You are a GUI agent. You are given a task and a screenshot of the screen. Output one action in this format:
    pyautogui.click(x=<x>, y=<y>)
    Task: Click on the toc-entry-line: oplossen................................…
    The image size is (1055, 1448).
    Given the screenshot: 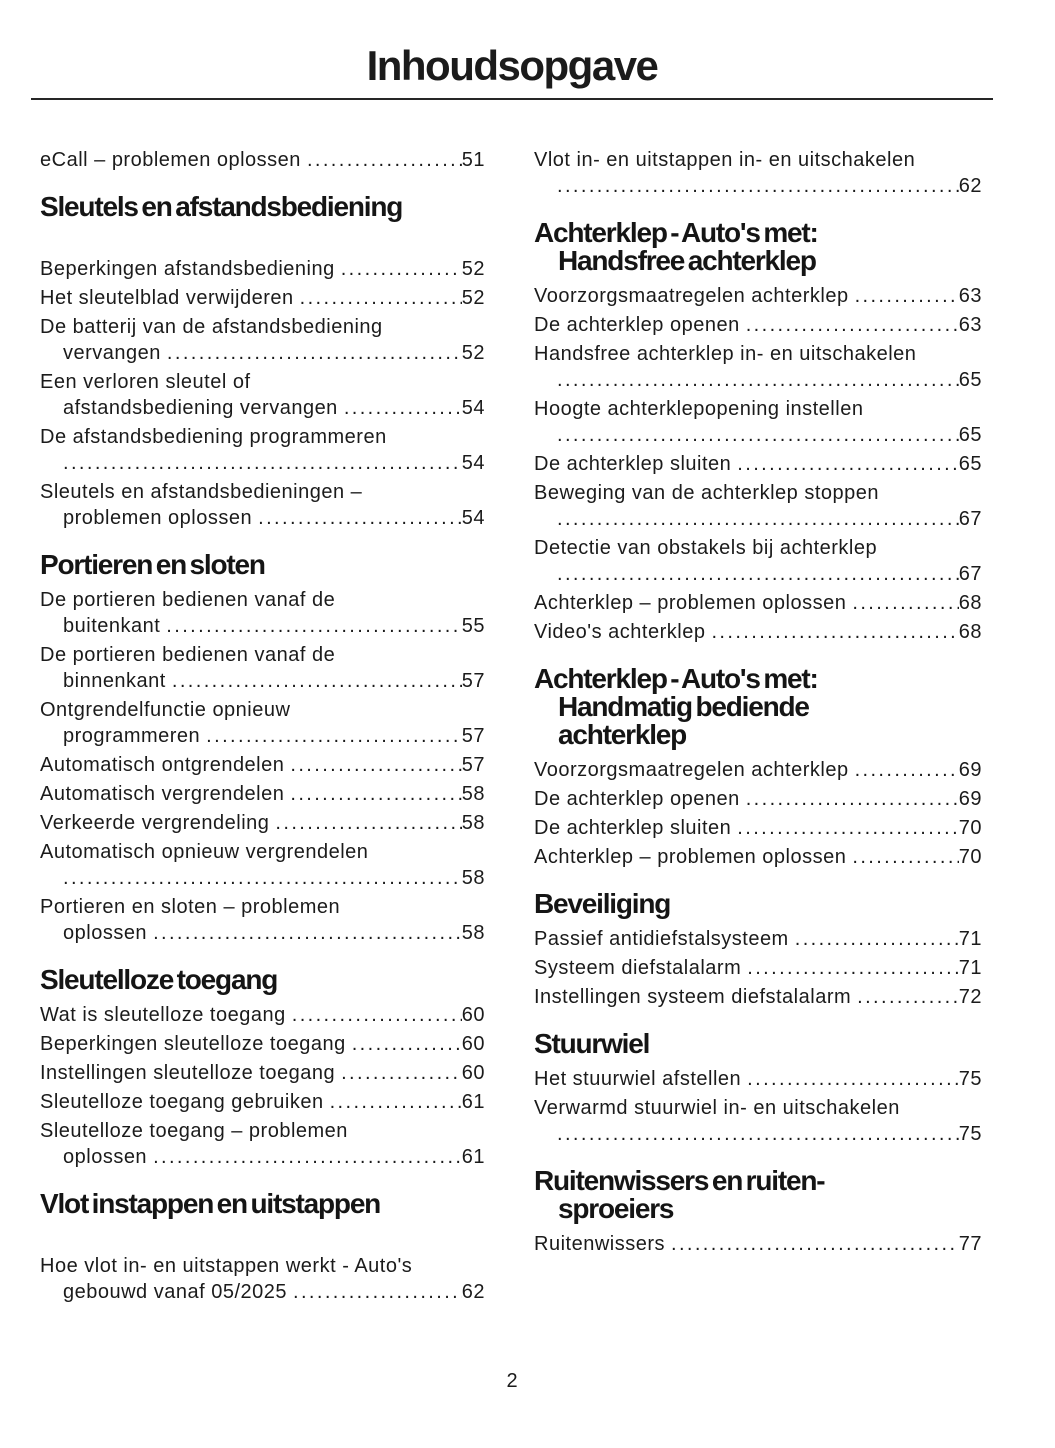 What is the action you would take?
    pyautogui.click(x=274, y=933)
    